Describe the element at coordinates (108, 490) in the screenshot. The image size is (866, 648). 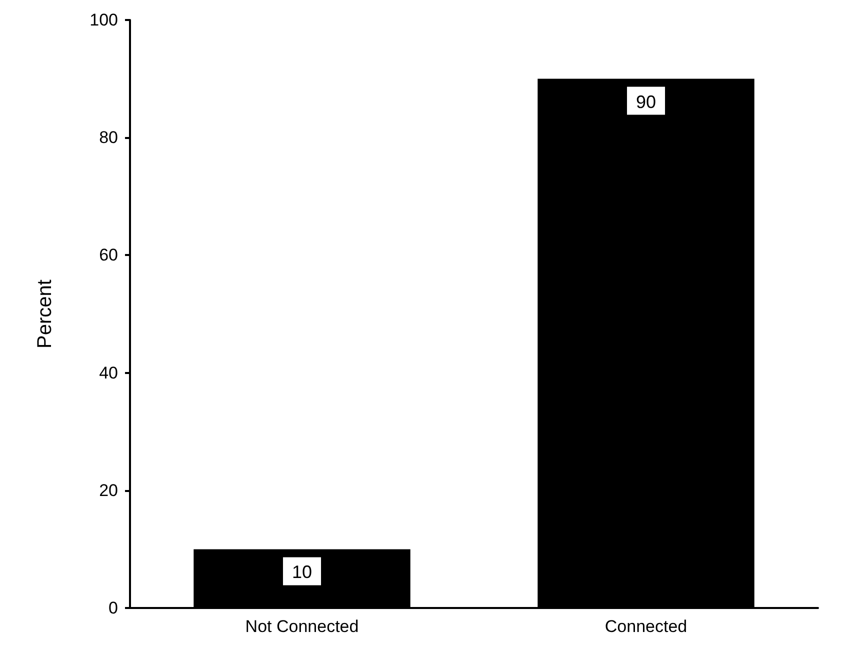
I see `y-tick-label: 20` at that location.